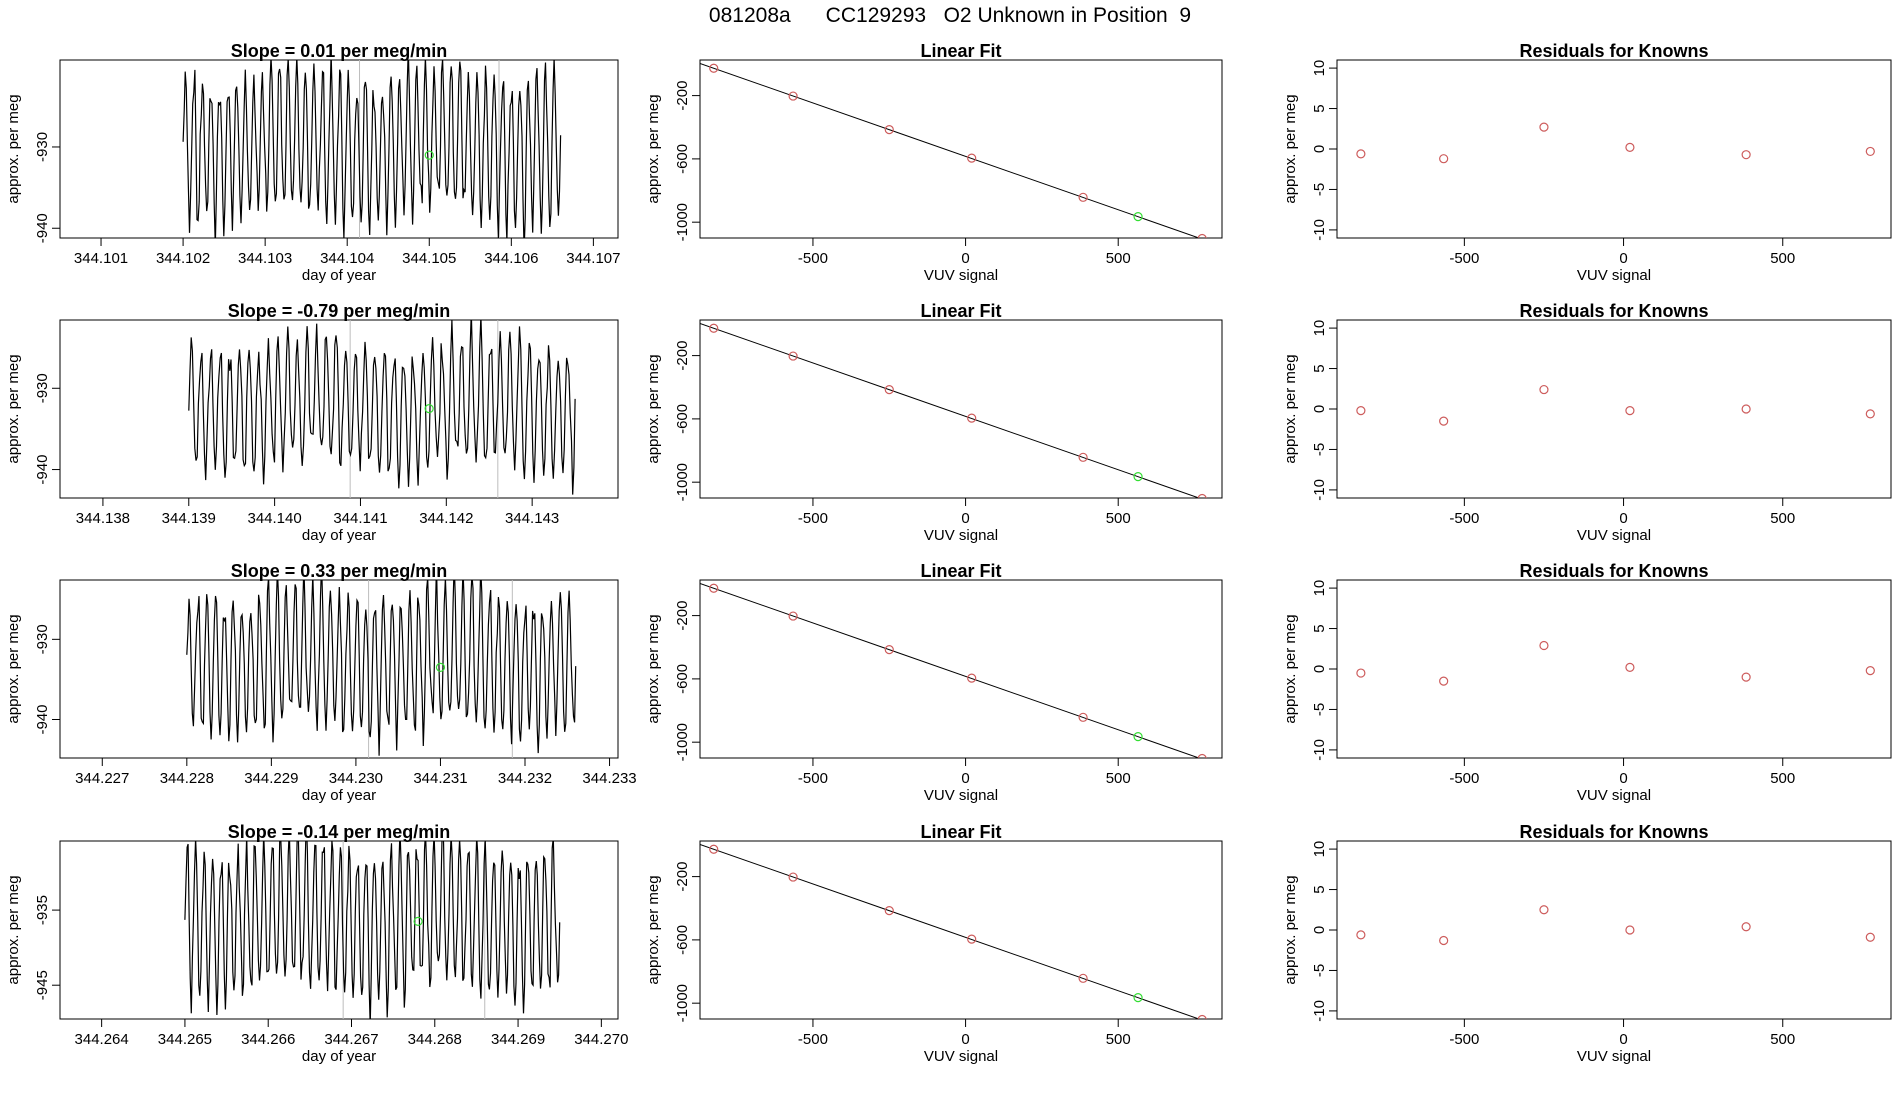 This screenshot has height=1100, width=1900. Describe the element at coordinates (187, 778) in the screenshot. I see `x-tick-label: 344.228` at that location.